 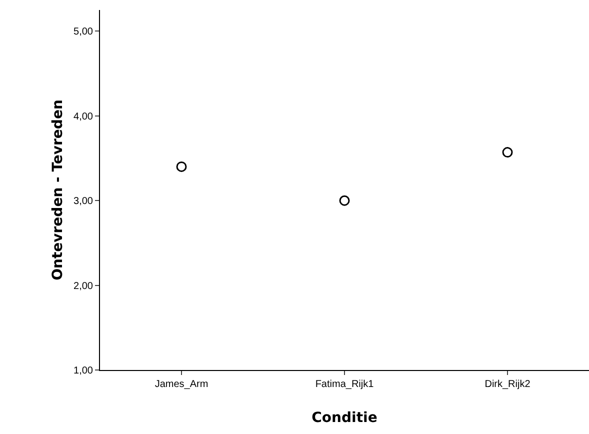 What do you see at coordinates (84, 371) in the screenshot?
I see `y-tick-label: 1,00` at bounding box center [84, 371].